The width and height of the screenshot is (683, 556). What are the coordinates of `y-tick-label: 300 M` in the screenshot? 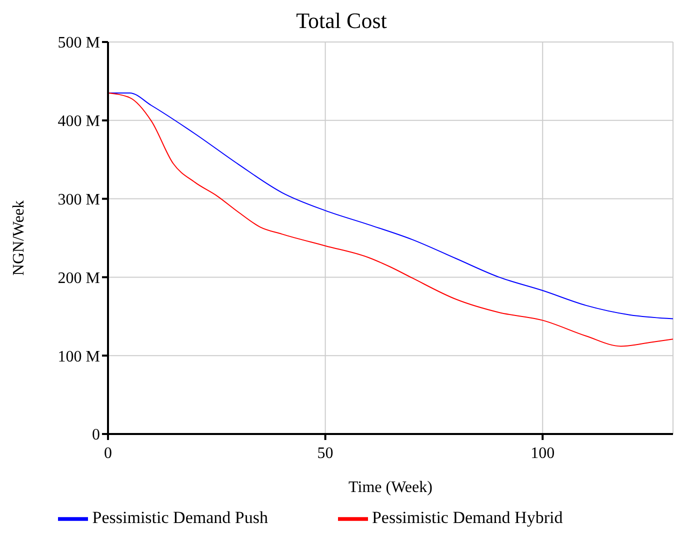 It's located at (79, 199).